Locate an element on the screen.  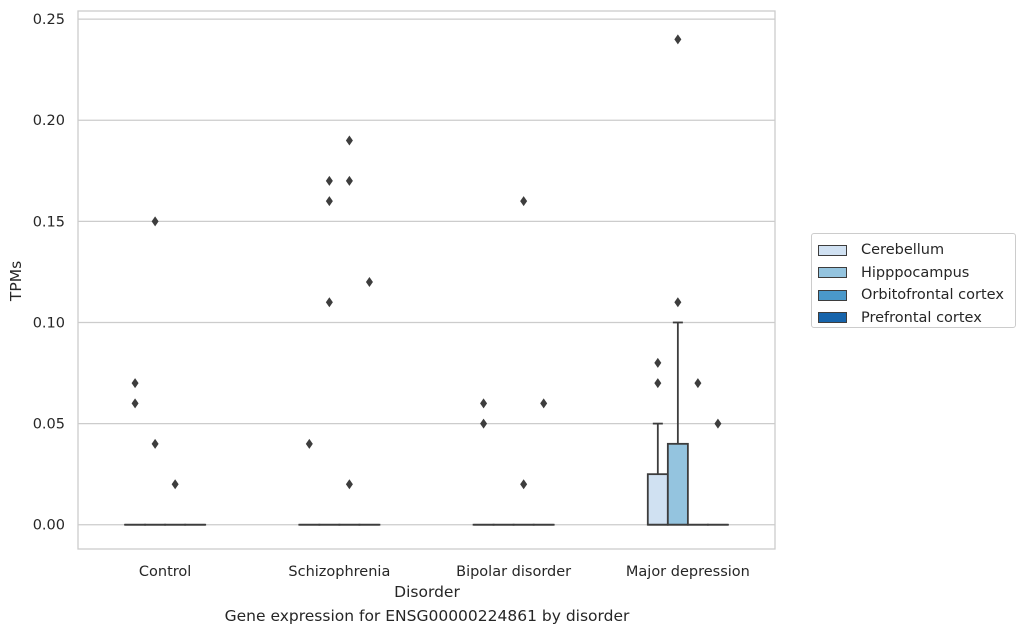
x-tick-label: Bipolar disorder is located at coordinates (513, 572).